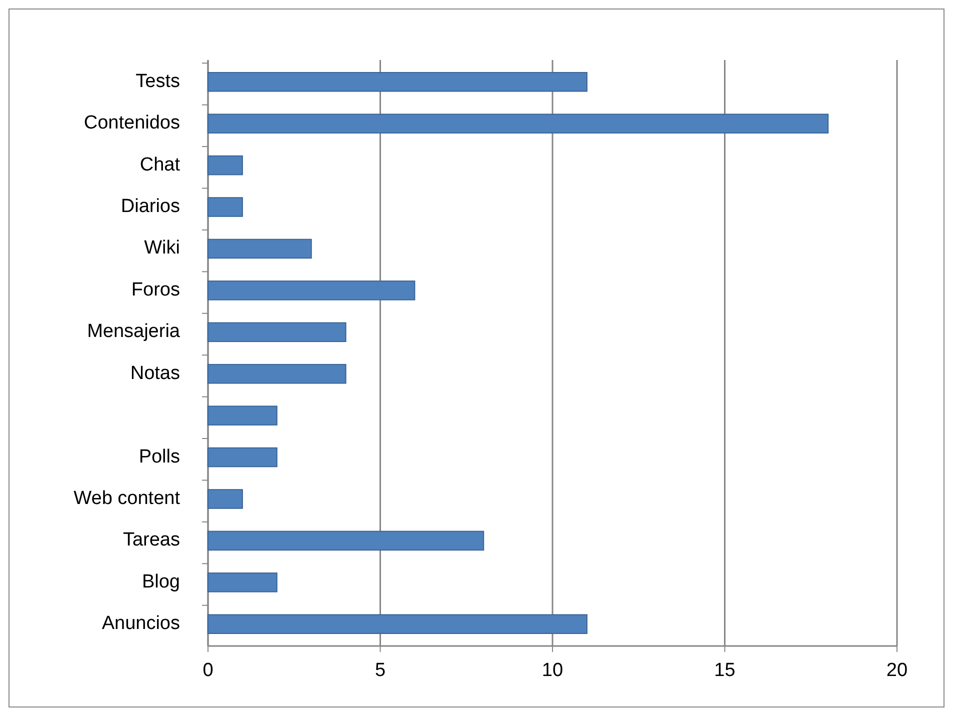 Image resolution: width=953 pixels, height=715 pixels. I want to click on y-tick-label: Blog, so click(161, 581).